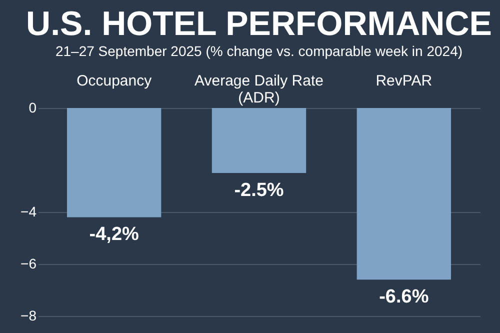 This screenshot has height=333, width=500. I want to click on y-tick-label: −4, so click(28, 212).